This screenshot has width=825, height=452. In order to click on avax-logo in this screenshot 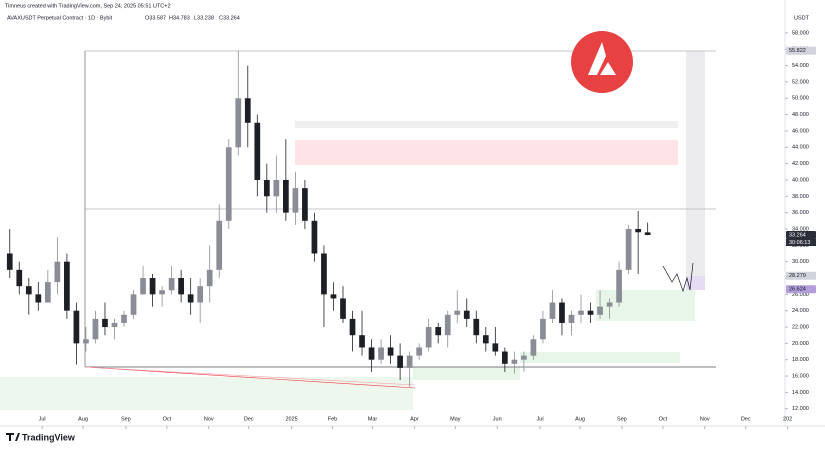, I will do `click(602, 62)`.